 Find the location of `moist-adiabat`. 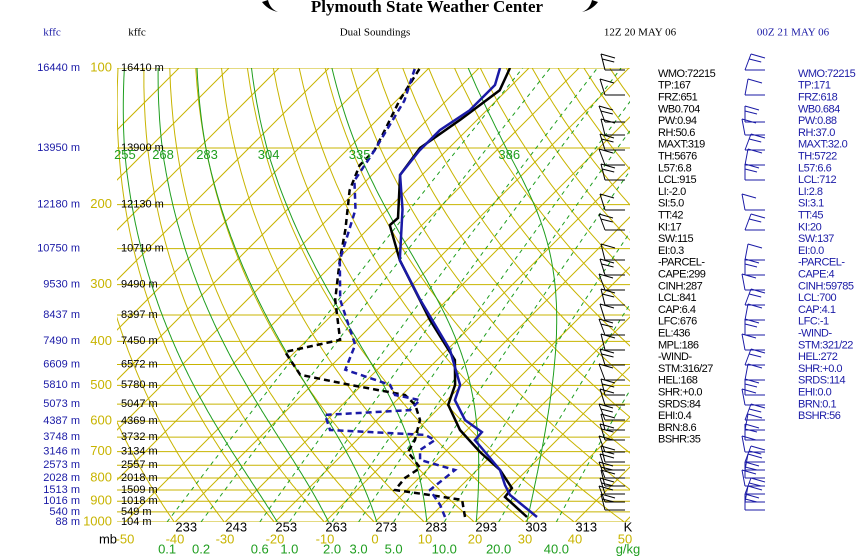

moist-adiabat is located at coordinates (405, 295).